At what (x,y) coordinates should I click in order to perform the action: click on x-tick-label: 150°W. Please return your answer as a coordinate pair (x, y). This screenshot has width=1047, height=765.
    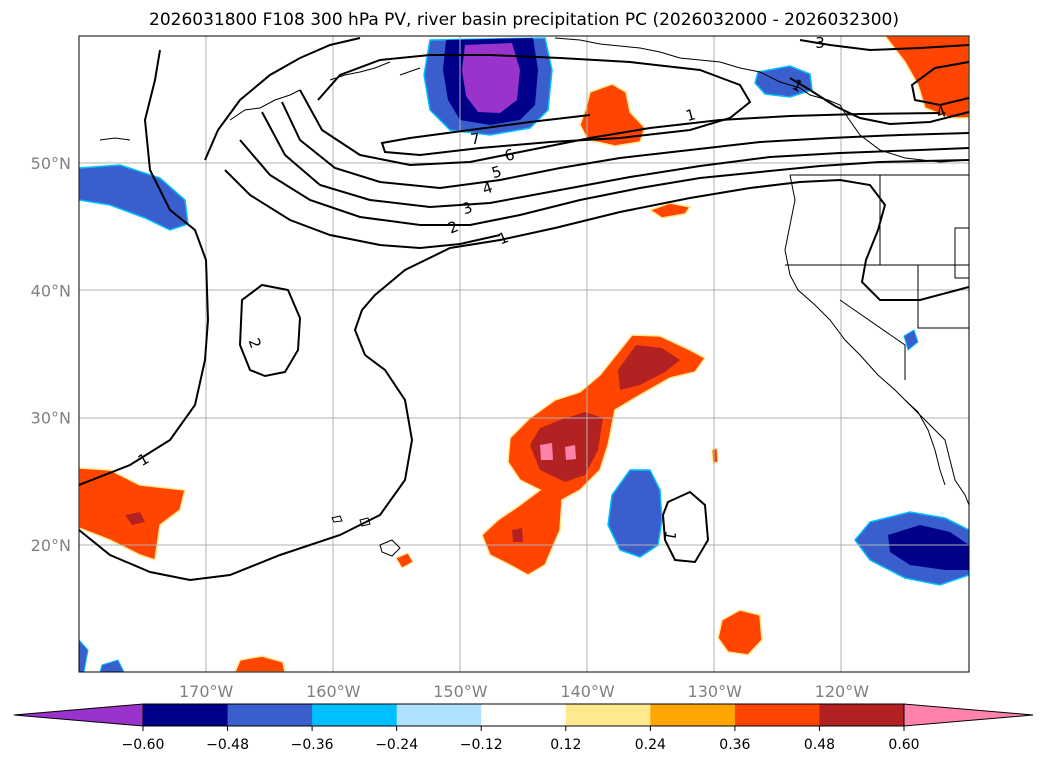
    Looking at the image, I should click on (460, 691).